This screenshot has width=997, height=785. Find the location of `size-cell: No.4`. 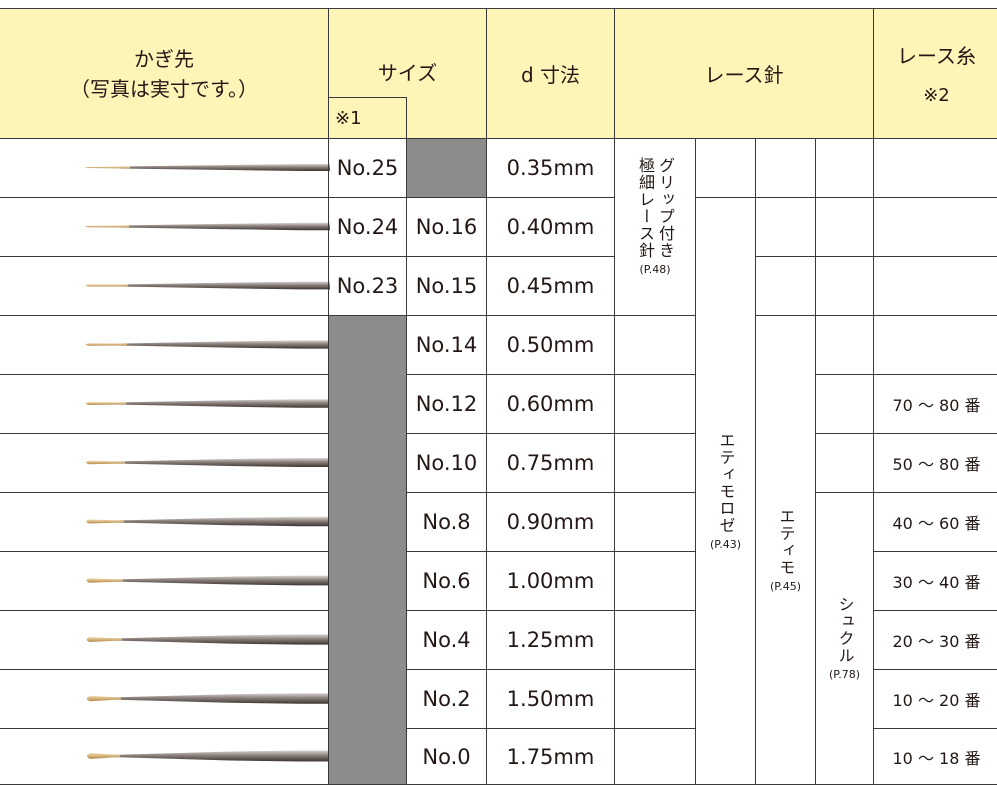

size-cell: No.4 is located at coordinates (446, 640).